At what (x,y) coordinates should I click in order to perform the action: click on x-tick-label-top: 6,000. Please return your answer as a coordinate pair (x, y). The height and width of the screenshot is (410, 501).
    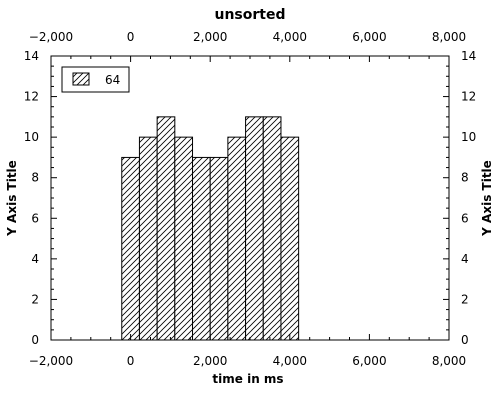
    Looking at the image, I should click on (369, 37).